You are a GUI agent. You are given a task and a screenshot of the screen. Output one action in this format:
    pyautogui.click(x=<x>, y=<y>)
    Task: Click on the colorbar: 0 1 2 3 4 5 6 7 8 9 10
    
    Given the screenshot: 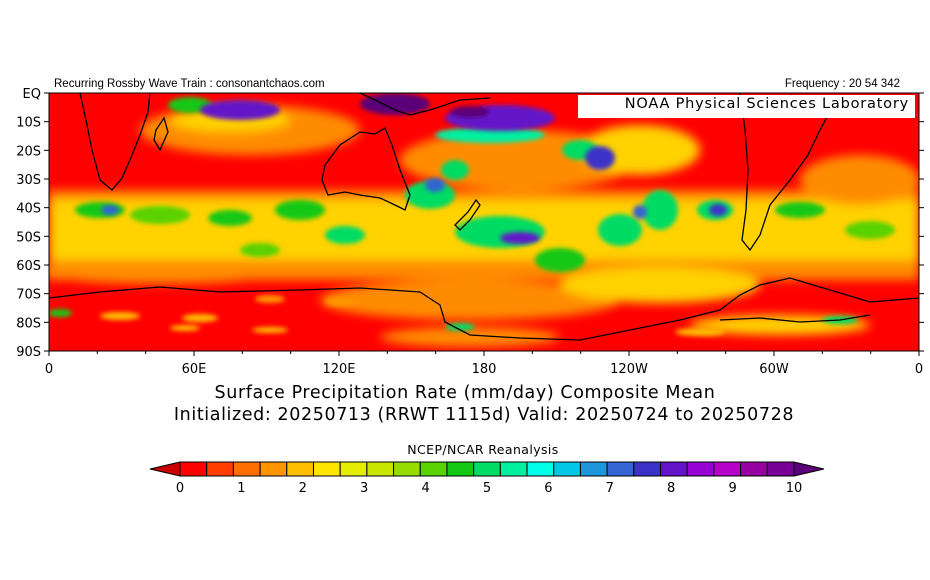 What is the action you would take?
    pyautogui.click(x=487, y=478)
    